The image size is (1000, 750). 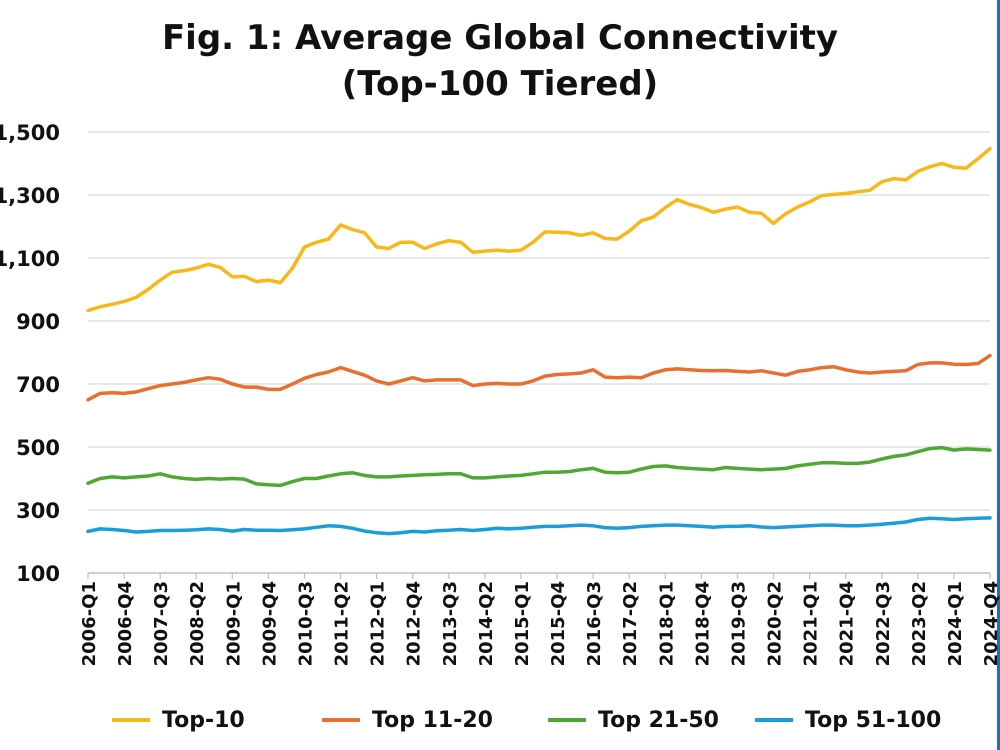 What do you see at coordinates (630, 623) in the screenshot?
I see `x-tick-label: 2017-Q2` at bounding box center [630, 623].